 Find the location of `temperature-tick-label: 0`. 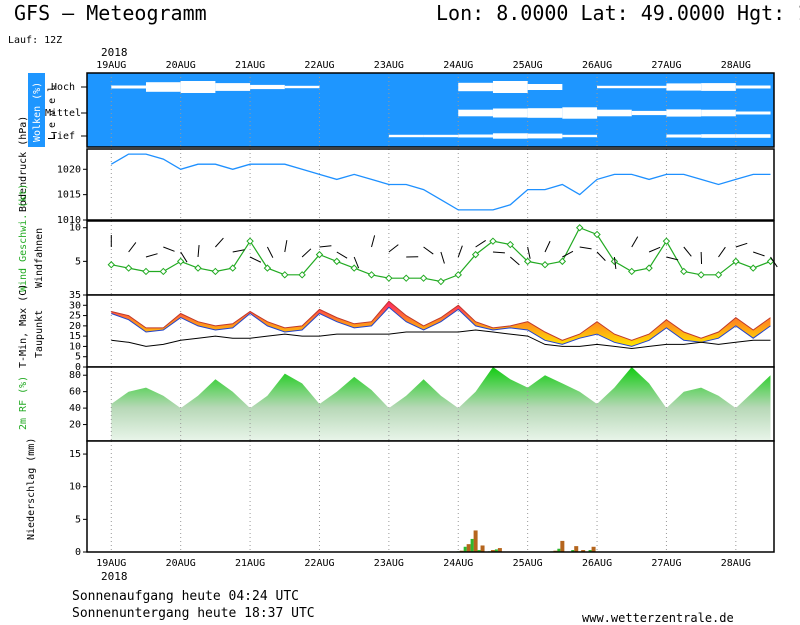

temperature-tick-label: 0 is located at coordinates (78, 367).